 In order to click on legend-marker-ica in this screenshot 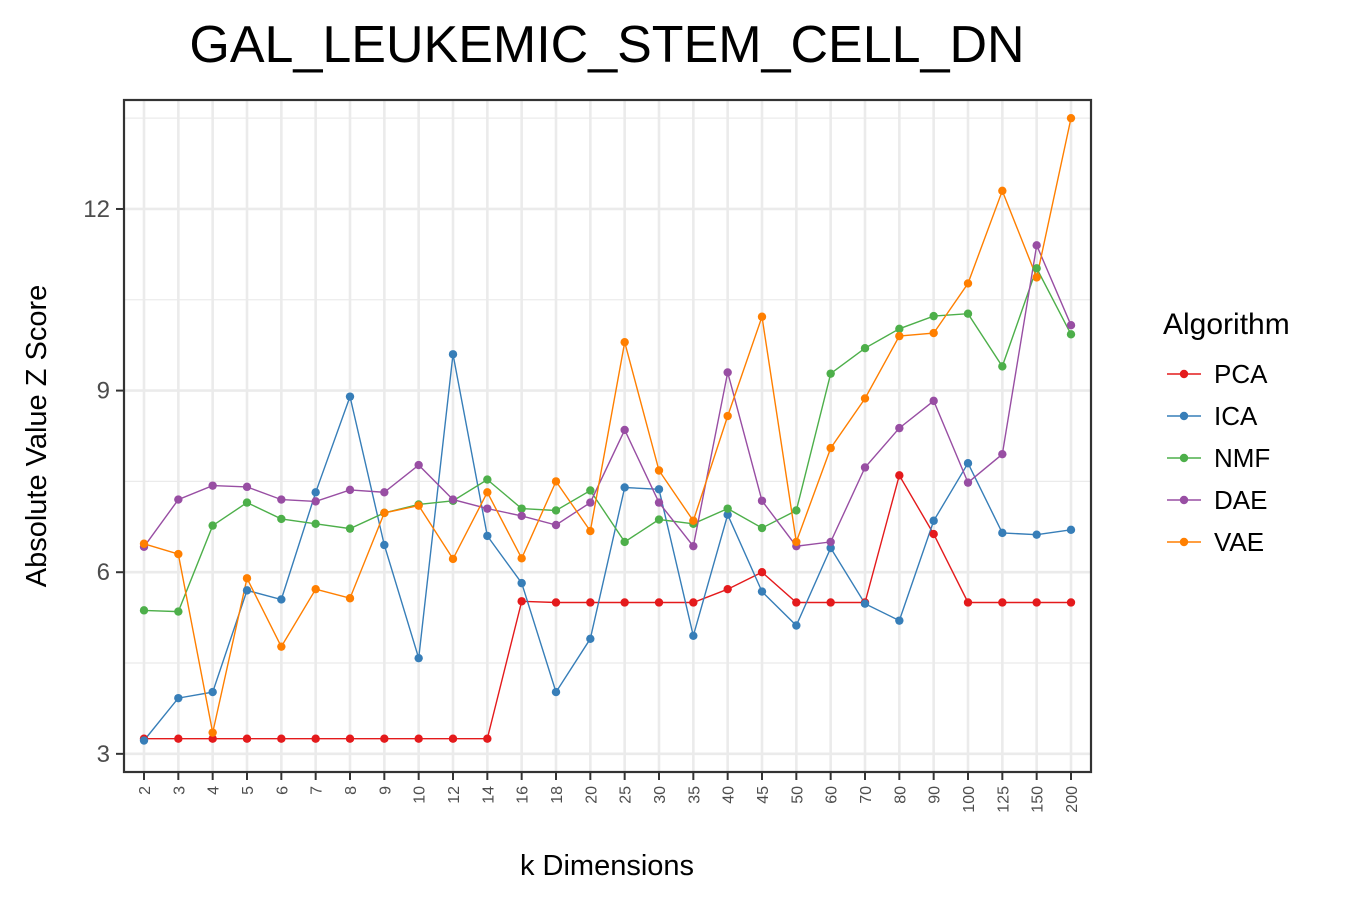, I will do `click(1184, 416)`.